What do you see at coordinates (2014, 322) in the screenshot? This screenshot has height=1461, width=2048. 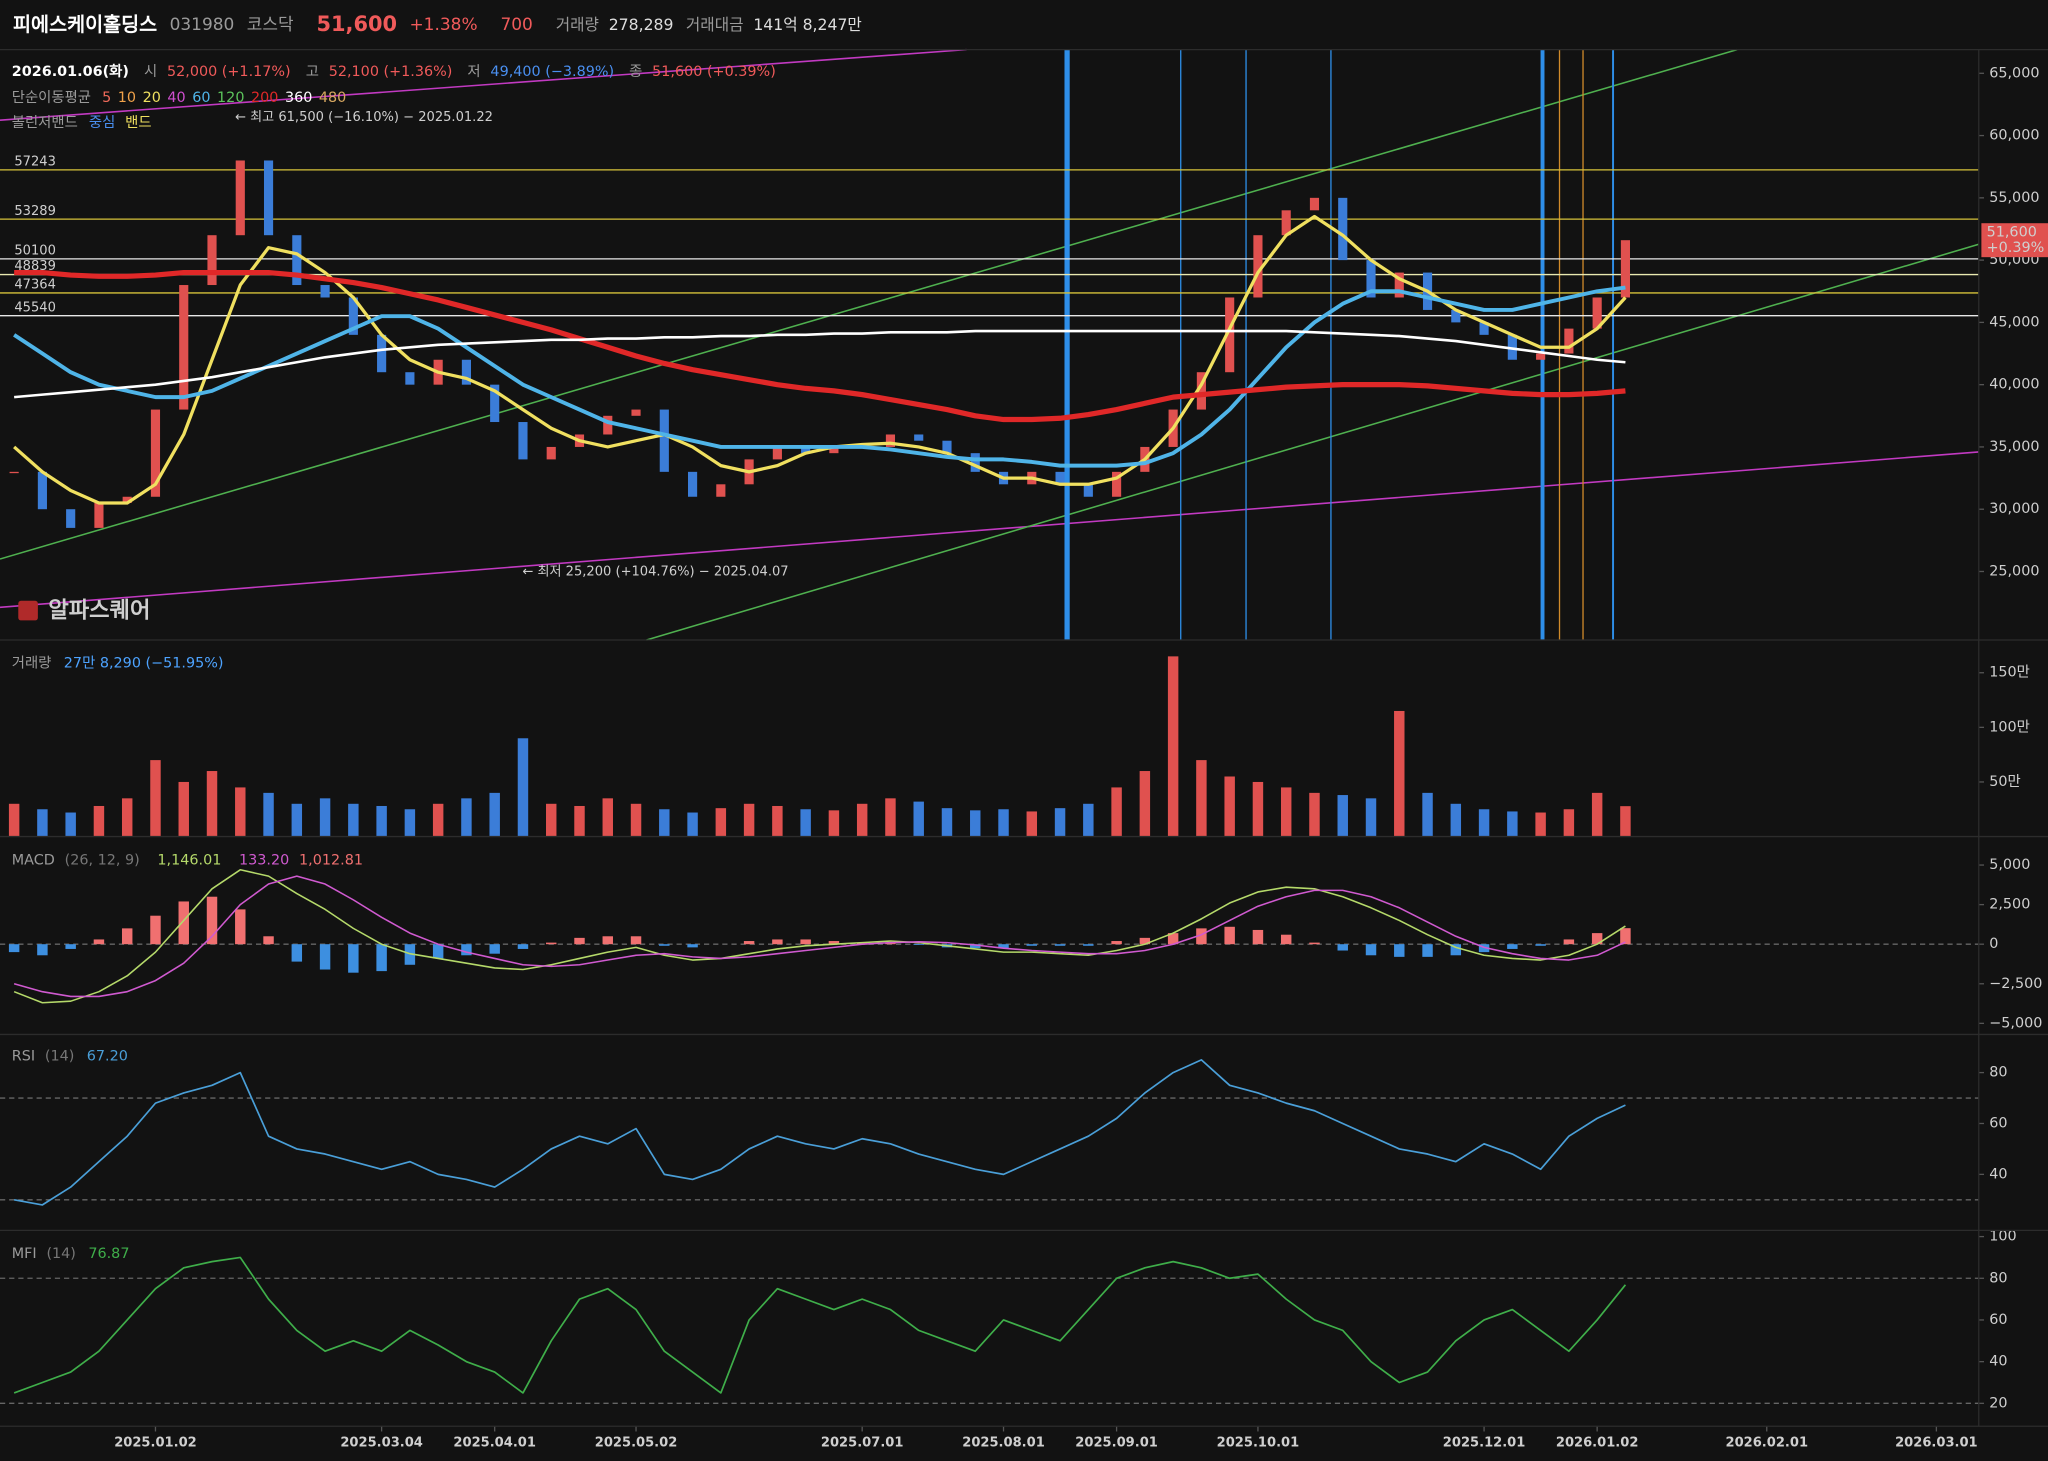 I see `y-tick-label: 45,000` at bounding box center [2014, 322].